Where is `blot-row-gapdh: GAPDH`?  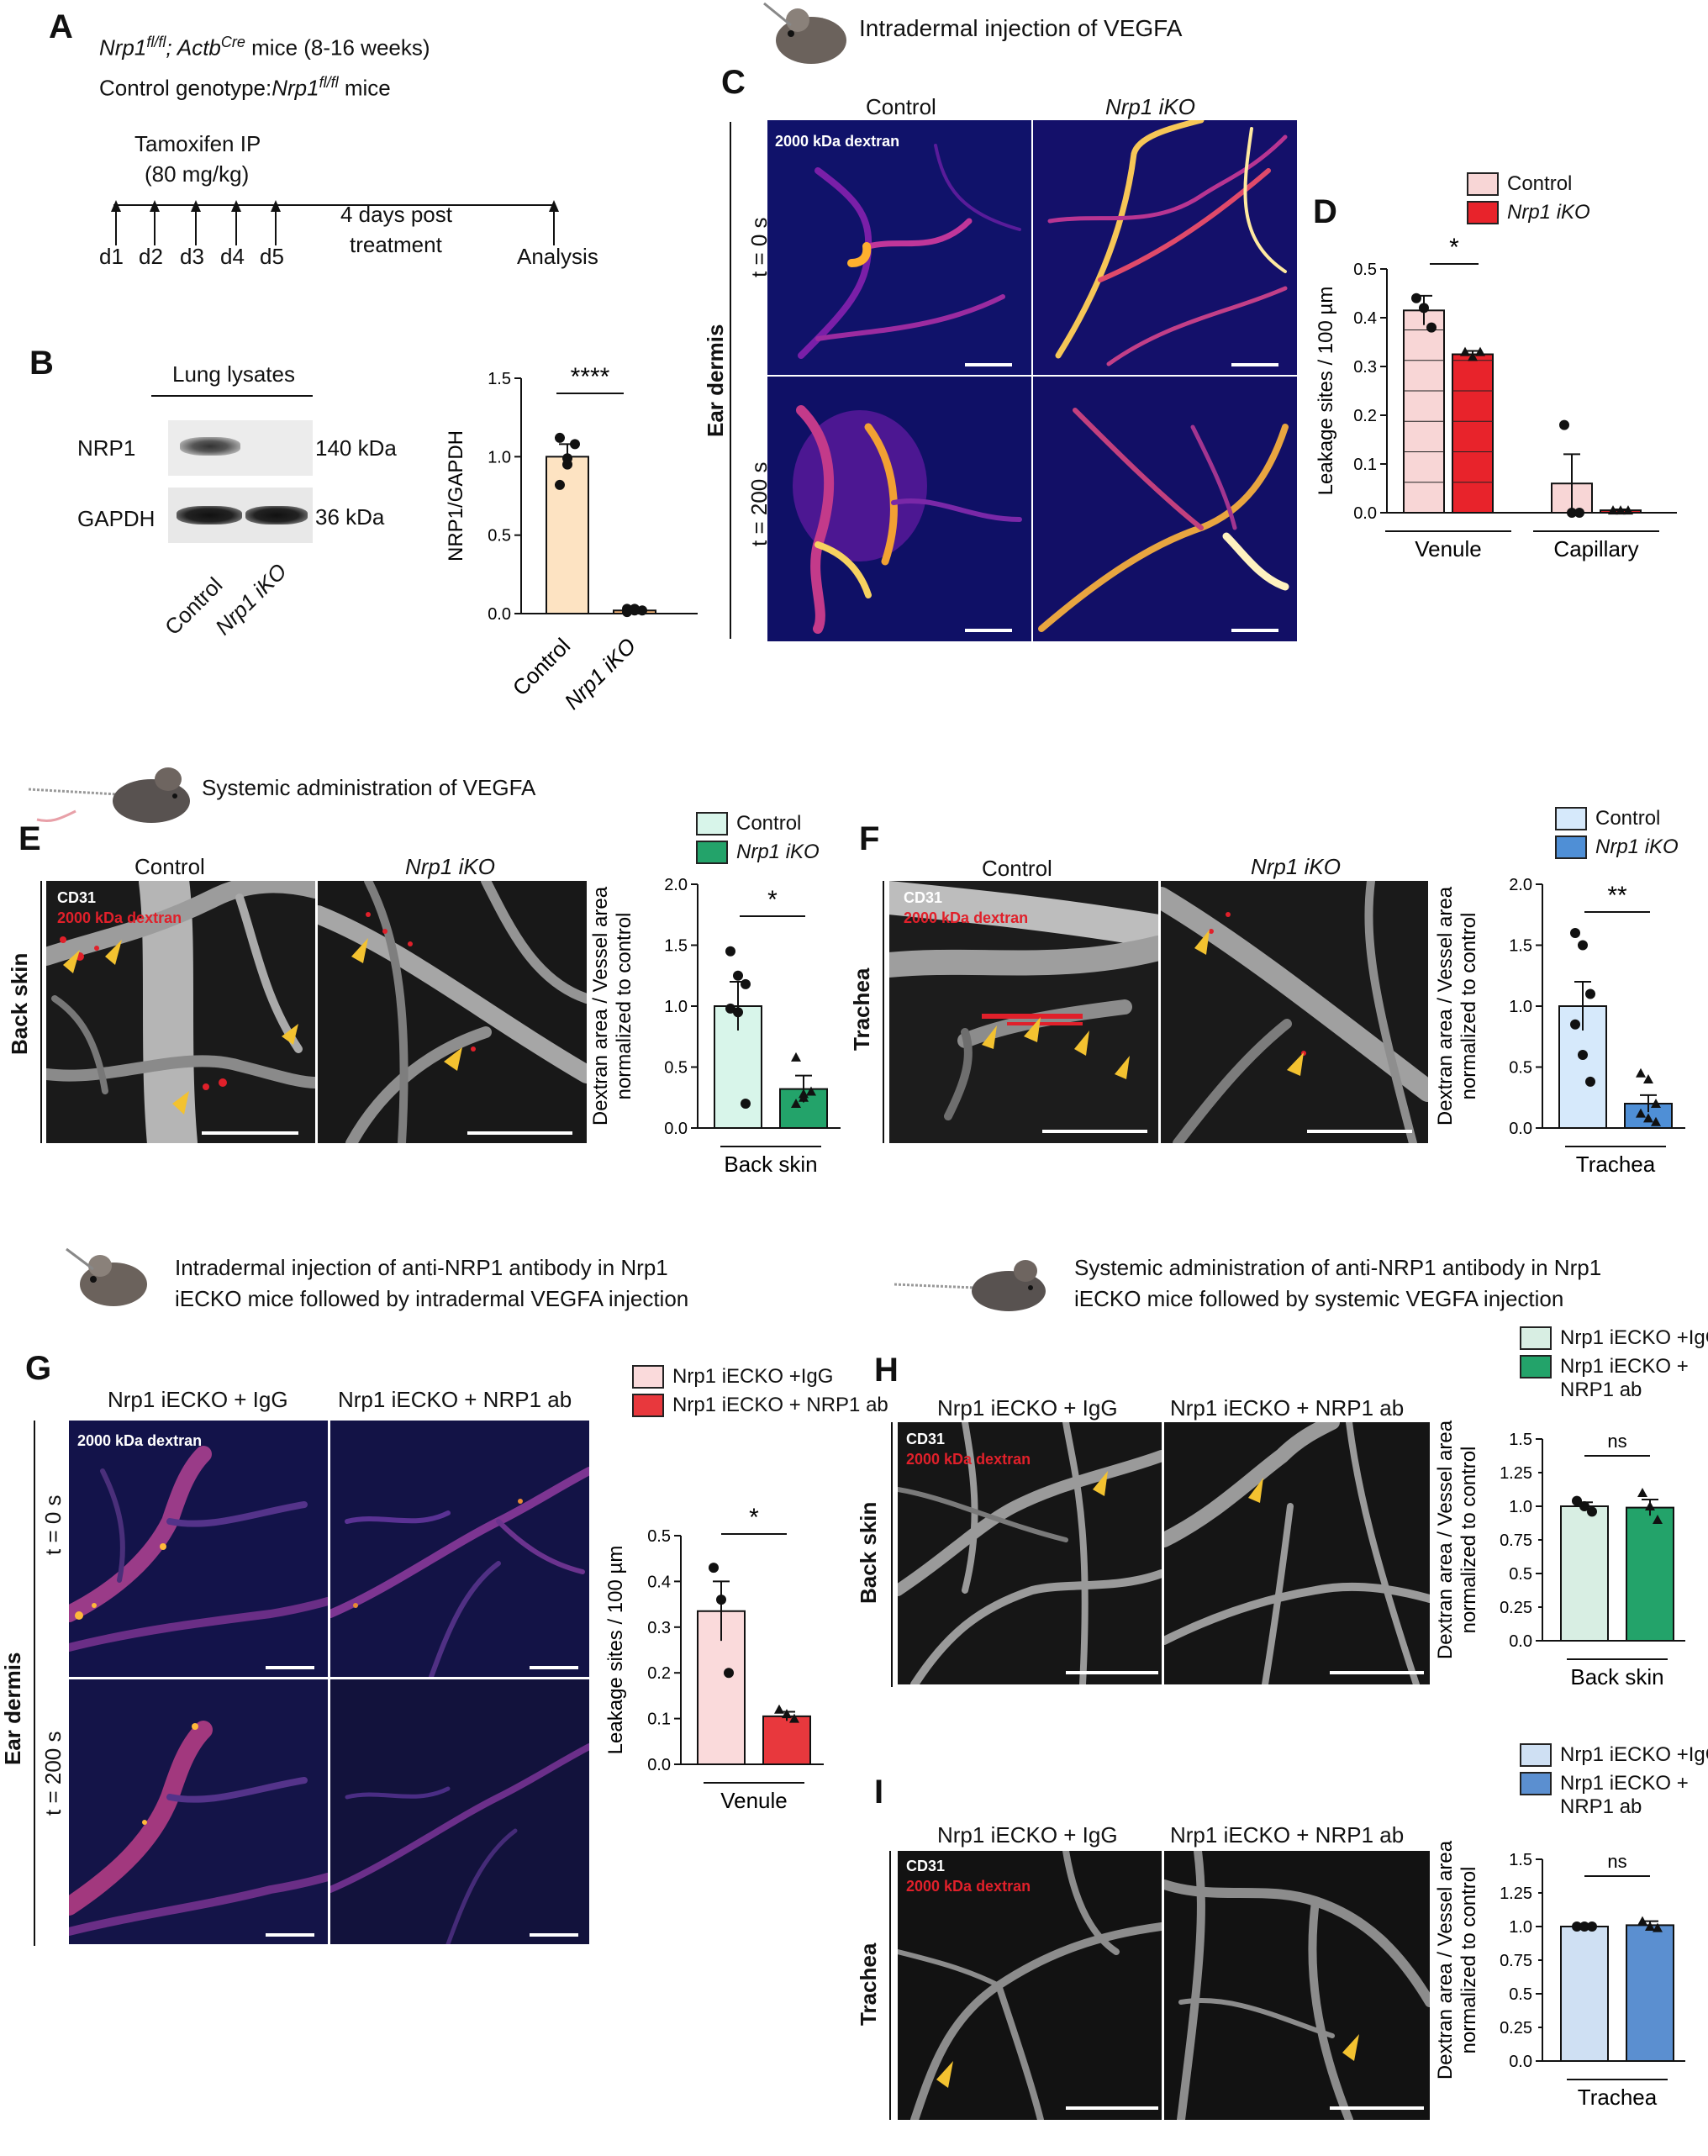 blot-row-gapdh: GAPDH is located at coordinates (116, 518).